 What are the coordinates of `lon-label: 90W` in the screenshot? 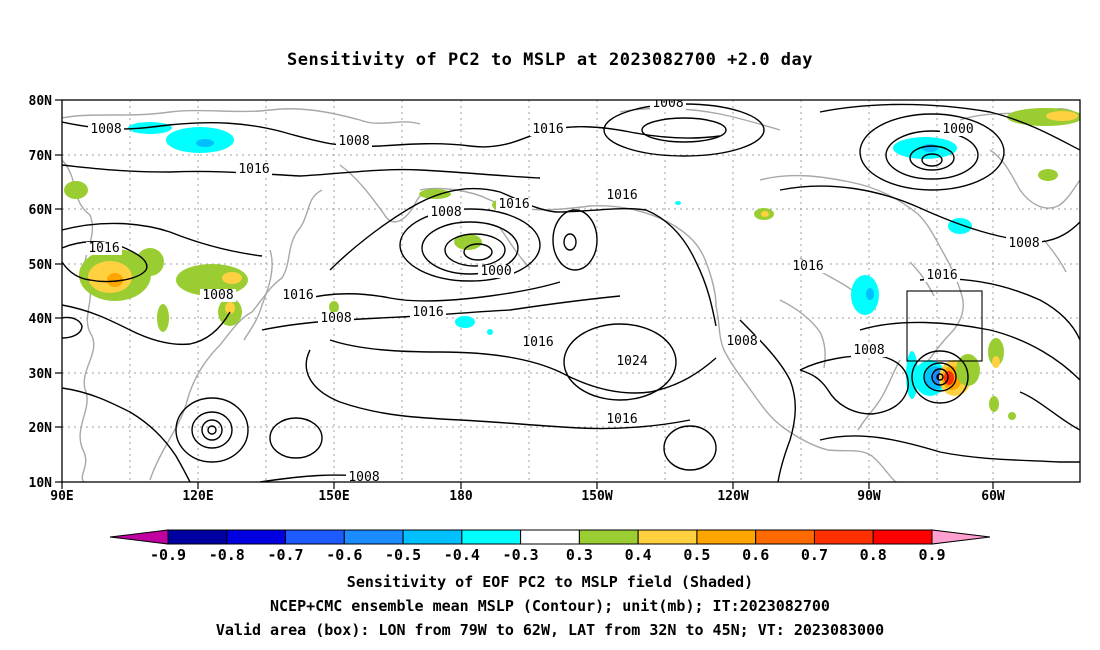 It's located at (869, 496).